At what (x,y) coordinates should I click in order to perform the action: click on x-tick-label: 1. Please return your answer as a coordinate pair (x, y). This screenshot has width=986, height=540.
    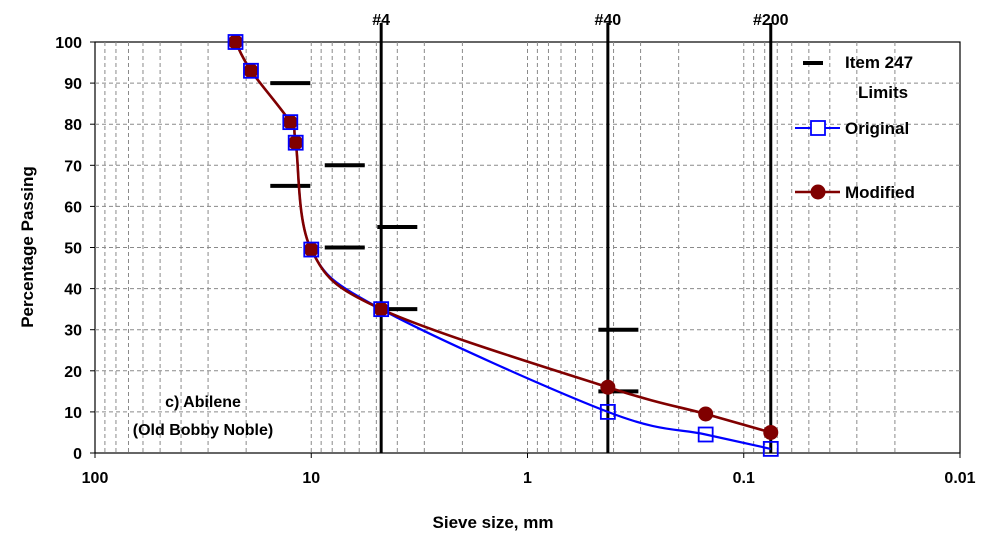
    Looking at the image, I should click on (527, 478).